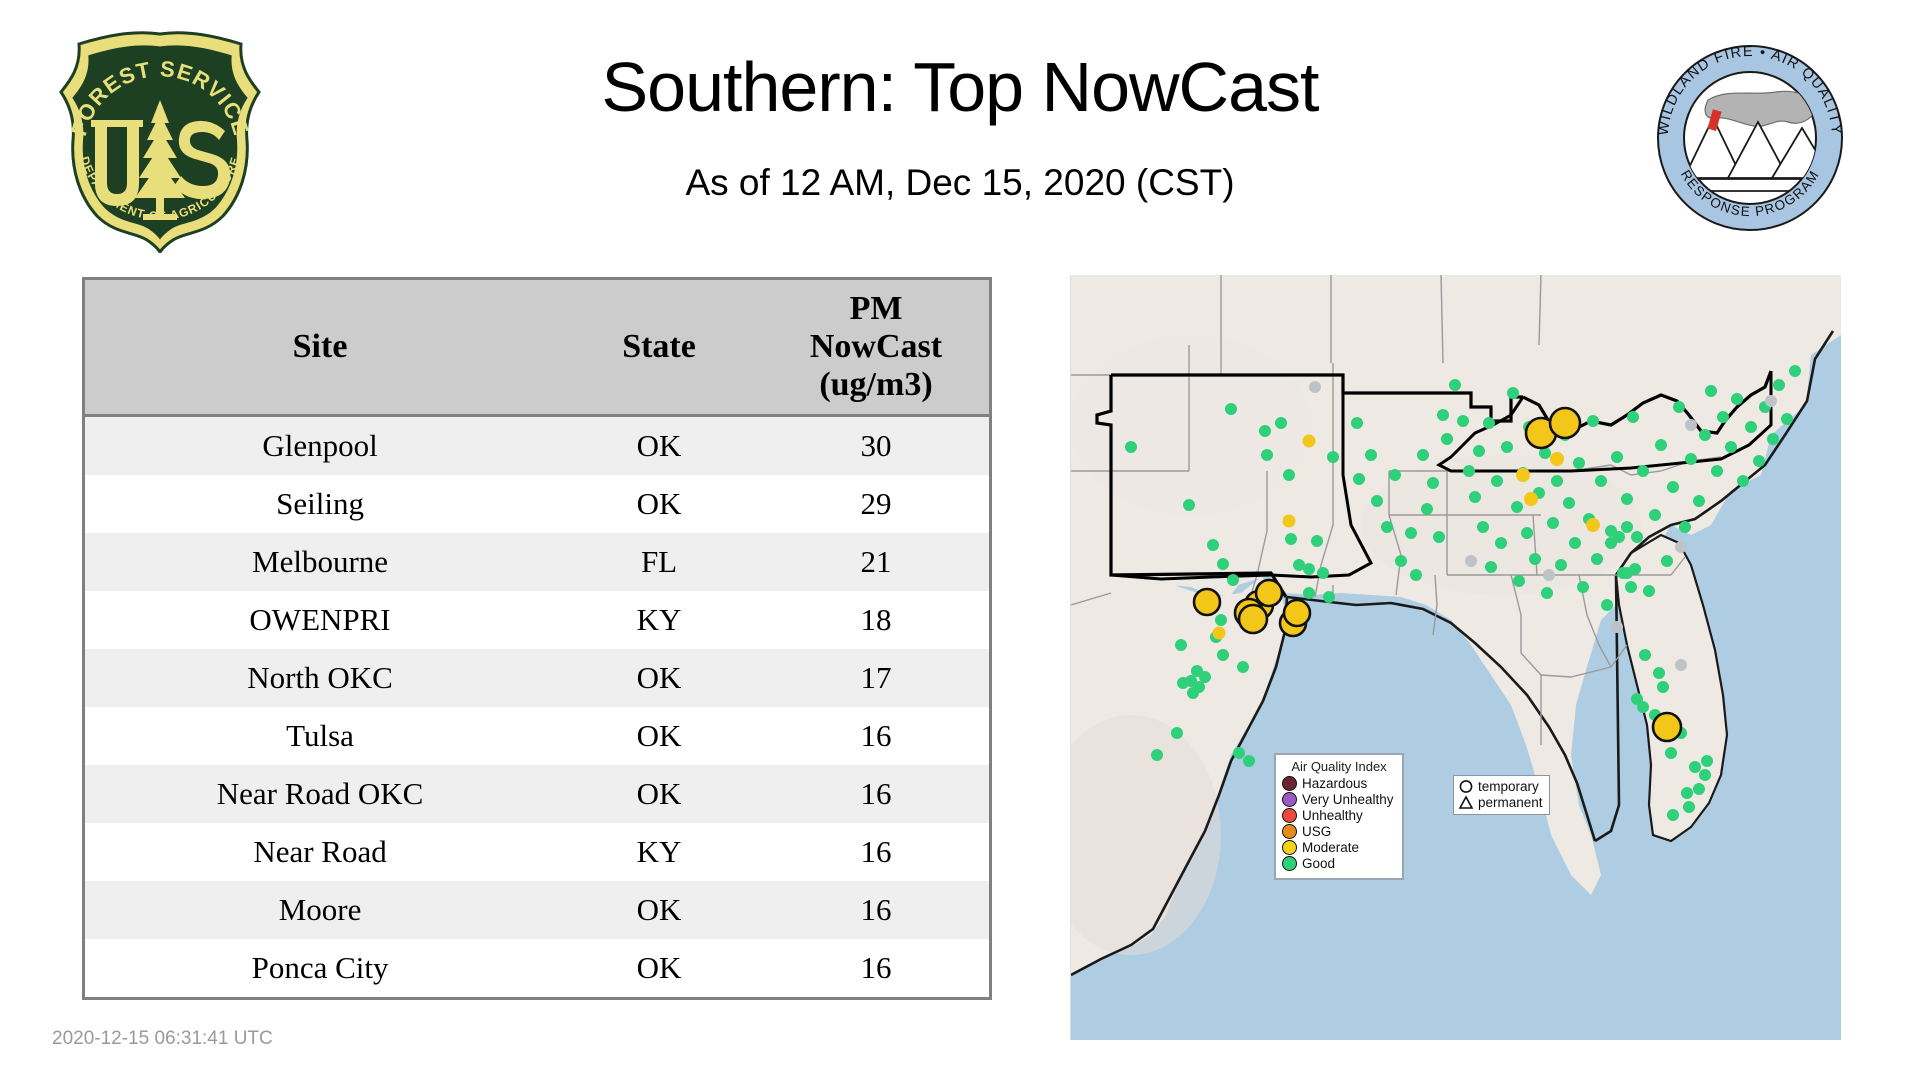 This screenshot has height=1080, width=1920. I want to click on site-type-legend: temporary permanent, so click(1501, 795).